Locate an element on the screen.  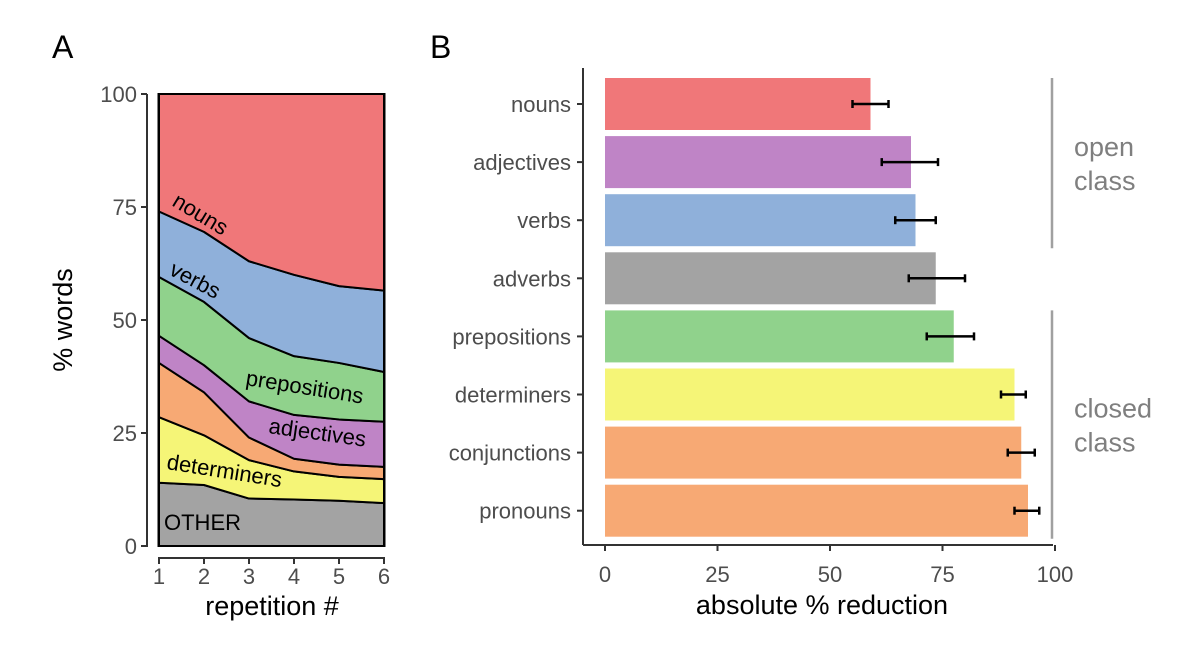
x-ticks-b: 0 25 50 75 100 is located at coordinates (836, 566).